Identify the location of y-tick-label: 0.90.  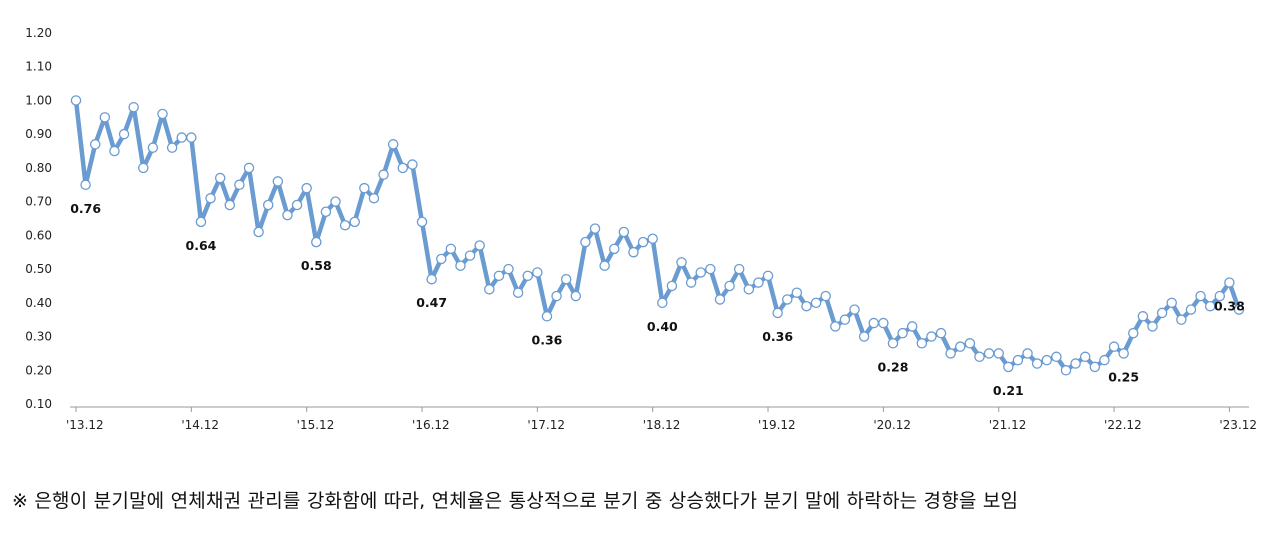
(38, 134).